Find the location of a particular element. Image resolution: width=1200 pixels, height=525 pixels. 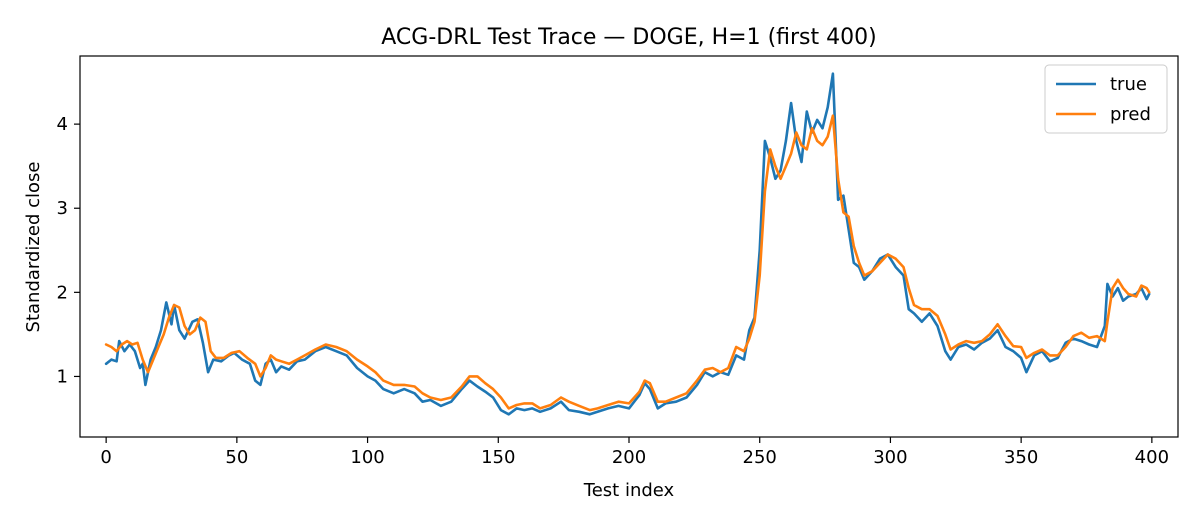

x-tick-label: 200 is located at coordinates (629, 457).